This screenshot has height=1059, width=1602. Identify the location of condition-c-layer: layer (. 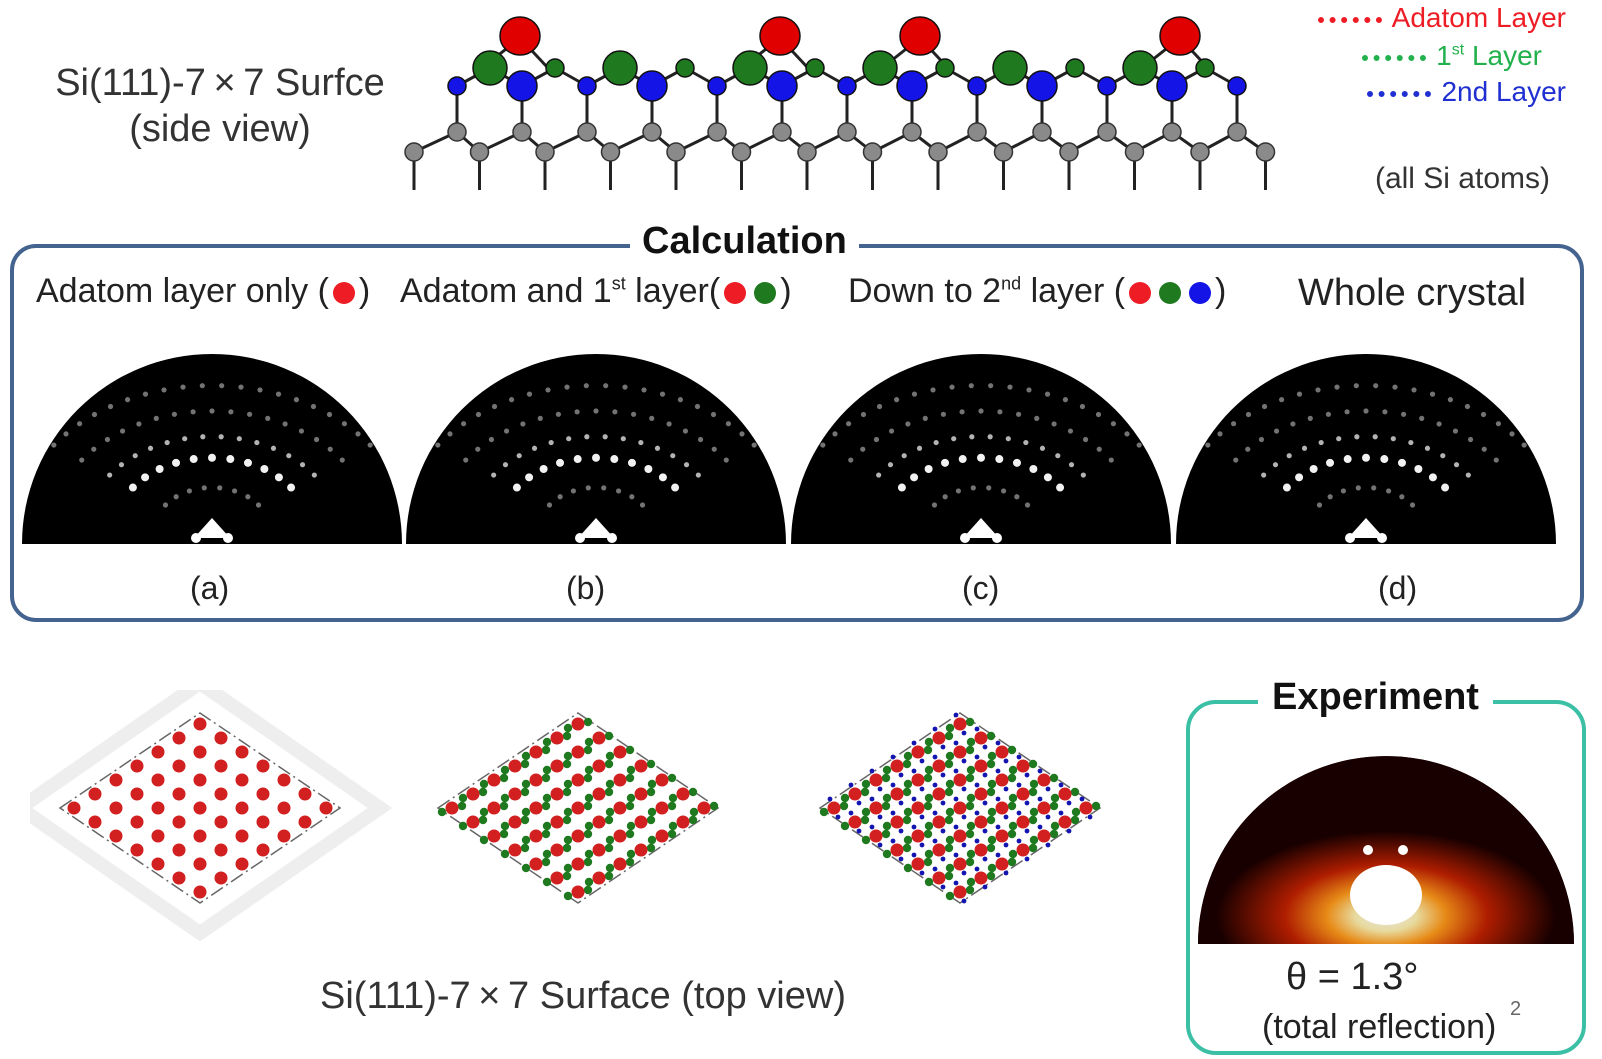
(1073, 291).